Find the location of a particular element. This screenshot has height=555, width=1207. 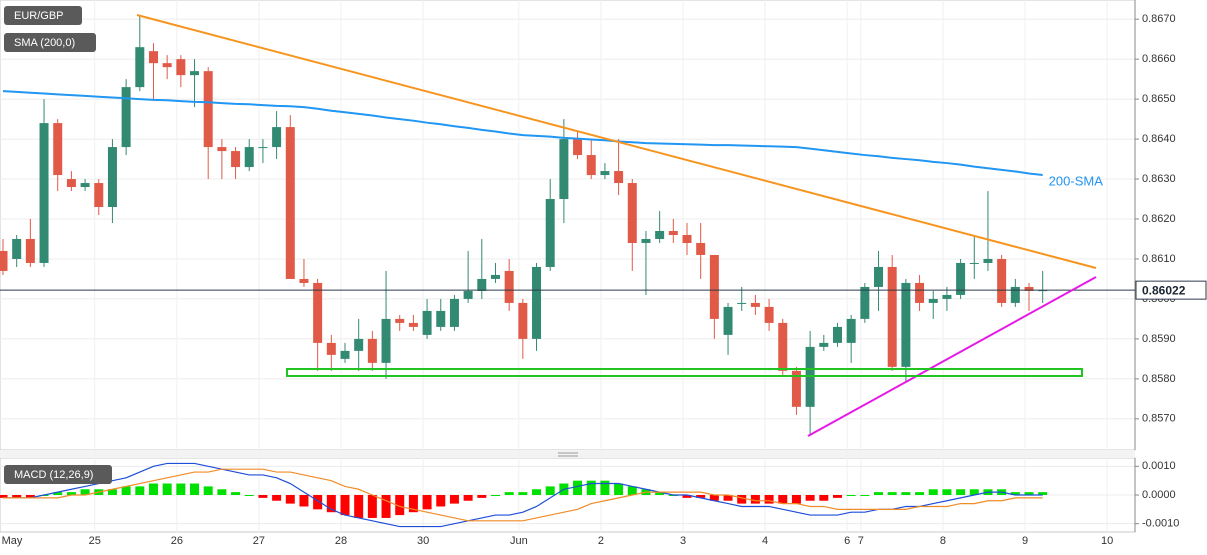

y-tick-label: 0.0010 is located at coordinates (1159, 466).